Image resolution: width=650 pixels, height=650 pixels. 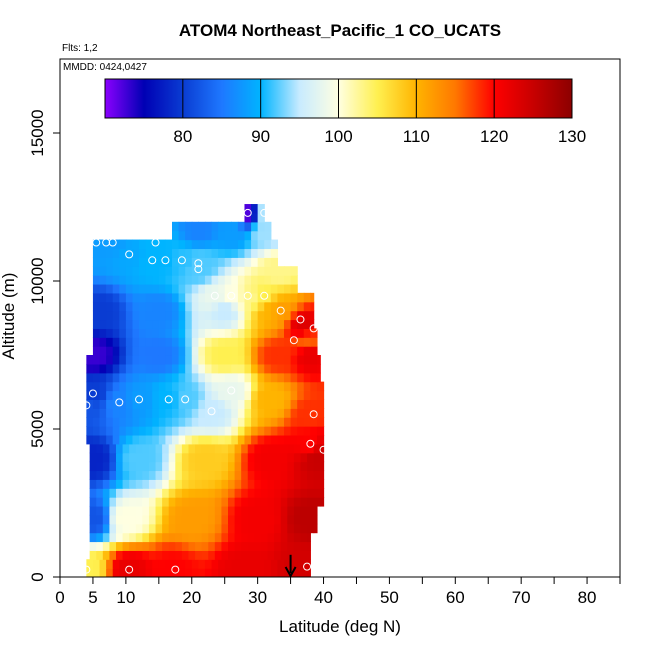 What do you see at coordinates (338, 592) in the screenshot?
I see `x-axis: 0 5 10 20 30 40 50 60 70 80` at bounding box center [338, 592].